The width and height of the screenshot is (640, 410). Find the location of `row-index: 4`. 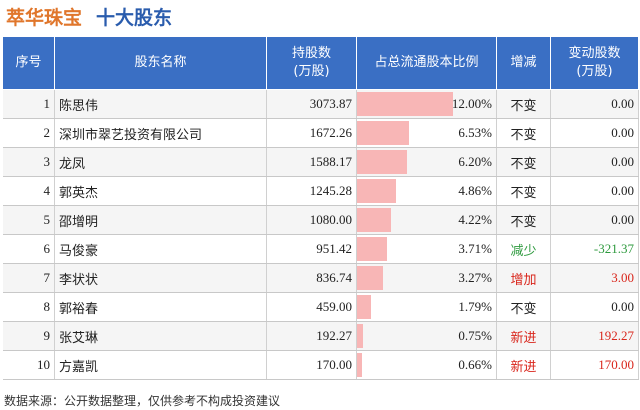

row-index: 4 is located at coordinates (28, 191).